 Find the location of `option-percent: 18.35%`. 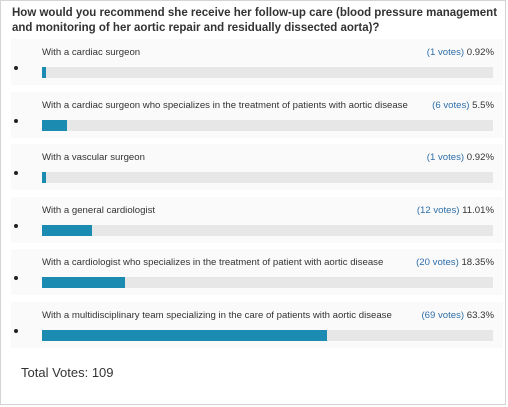

option-percent: 18.35% is located at coordinates (477, 262).